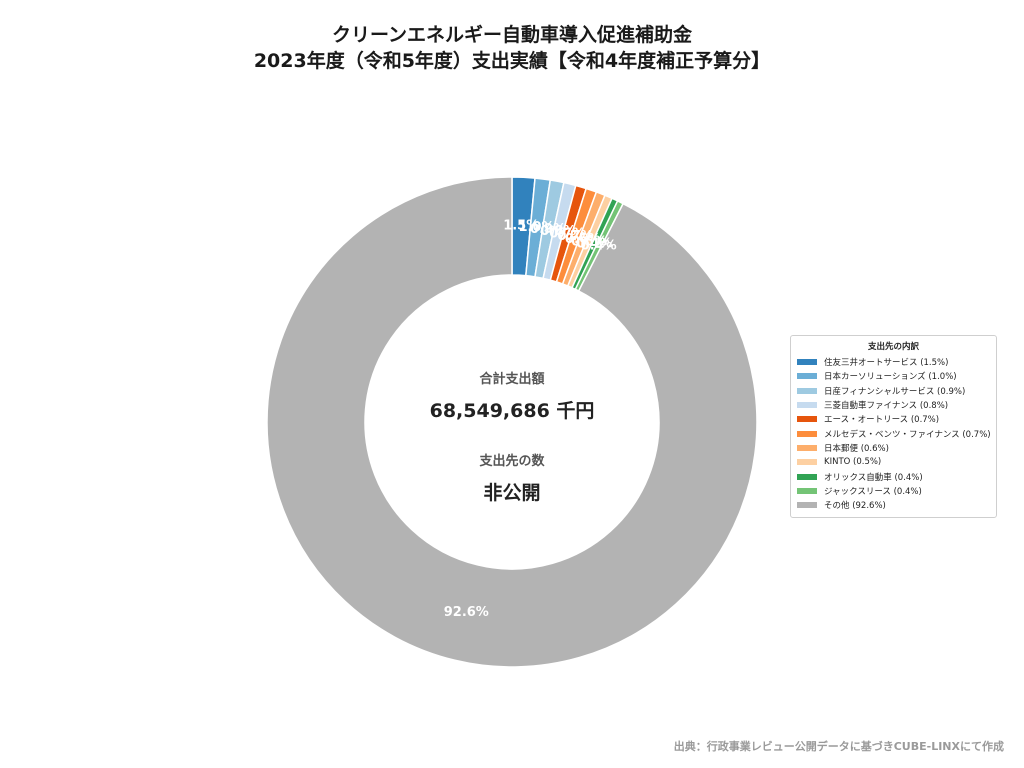 Image resolution: width=1024 pixels, height=768 pixels. What do you see at coordinates (838, 746) in the screenshot?
I see `source-note: 出典：行政事業レビュー公開データに基づきCUBE-LINXにて作成` at bounding box center [838, 746].